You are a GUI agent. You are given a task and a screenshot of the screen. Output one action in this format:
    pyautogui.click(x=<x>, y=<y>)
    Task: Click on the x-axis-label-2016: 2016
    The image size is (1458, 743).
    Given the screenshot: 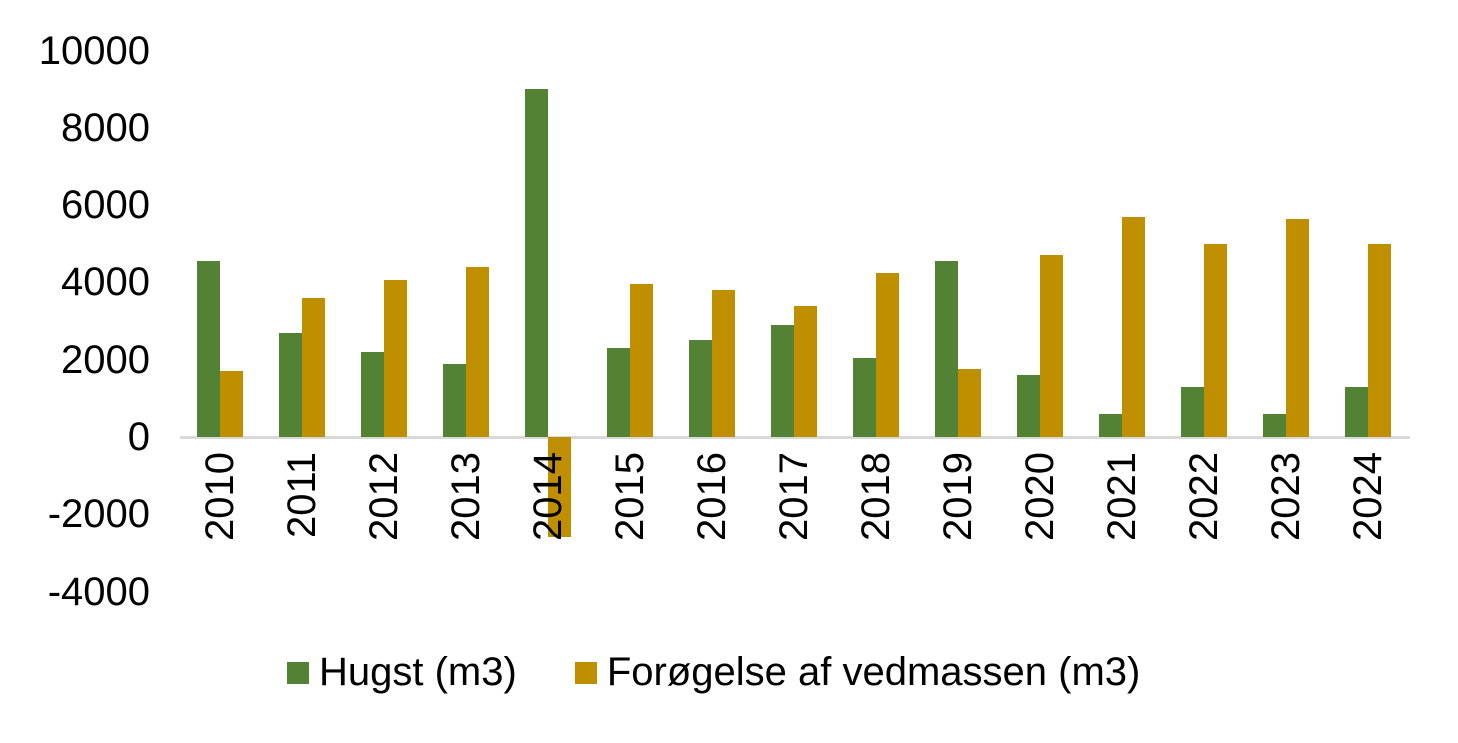 What is the action you would take?
    pyautogui.click(x=712, y=496)
    